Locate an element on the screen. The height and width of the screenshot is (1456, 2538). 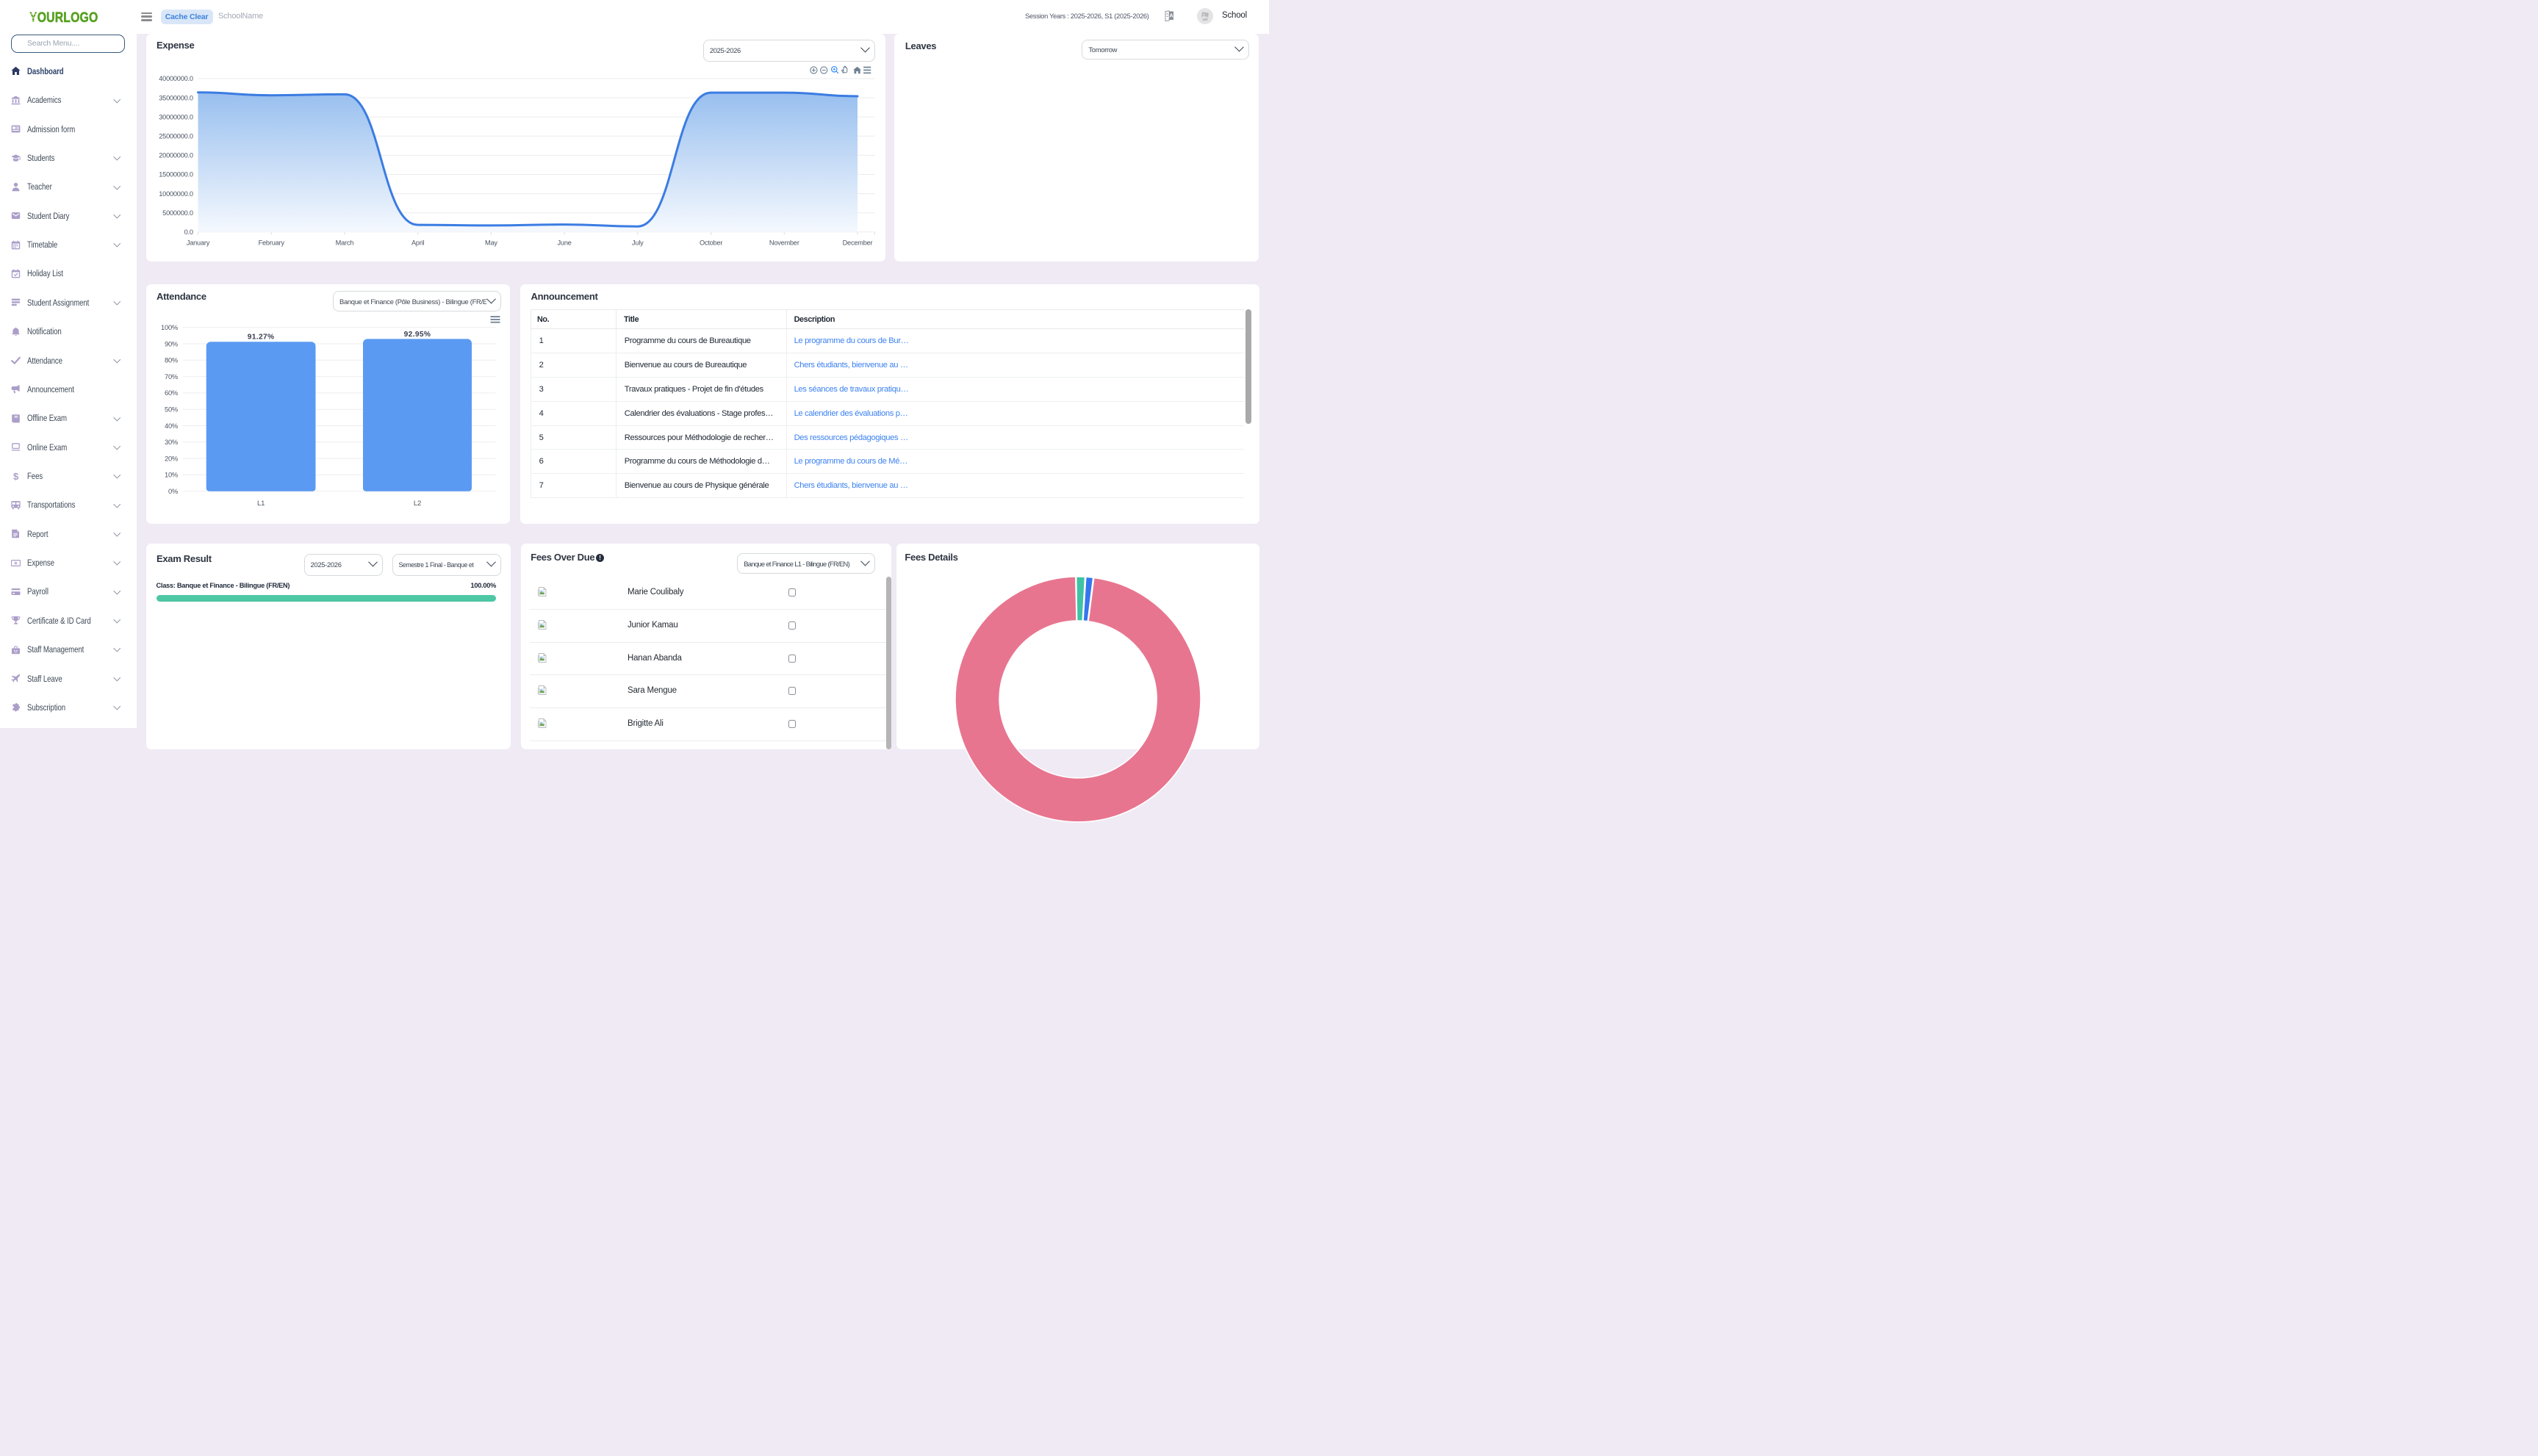
svg-text: 92.95% is located at coordinates (417, 335).